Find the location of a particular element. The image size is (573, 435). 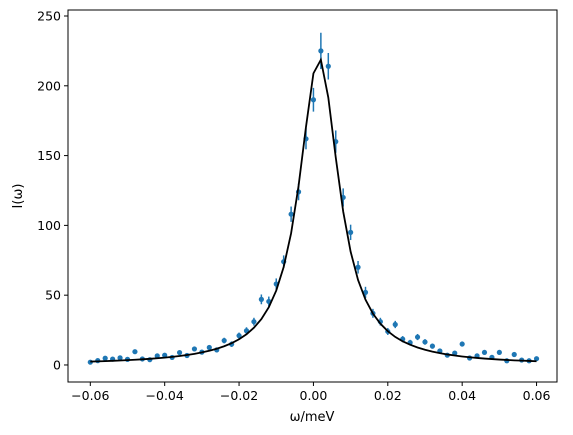

y-tick-label: 50 is located at coordinates (53, 295).